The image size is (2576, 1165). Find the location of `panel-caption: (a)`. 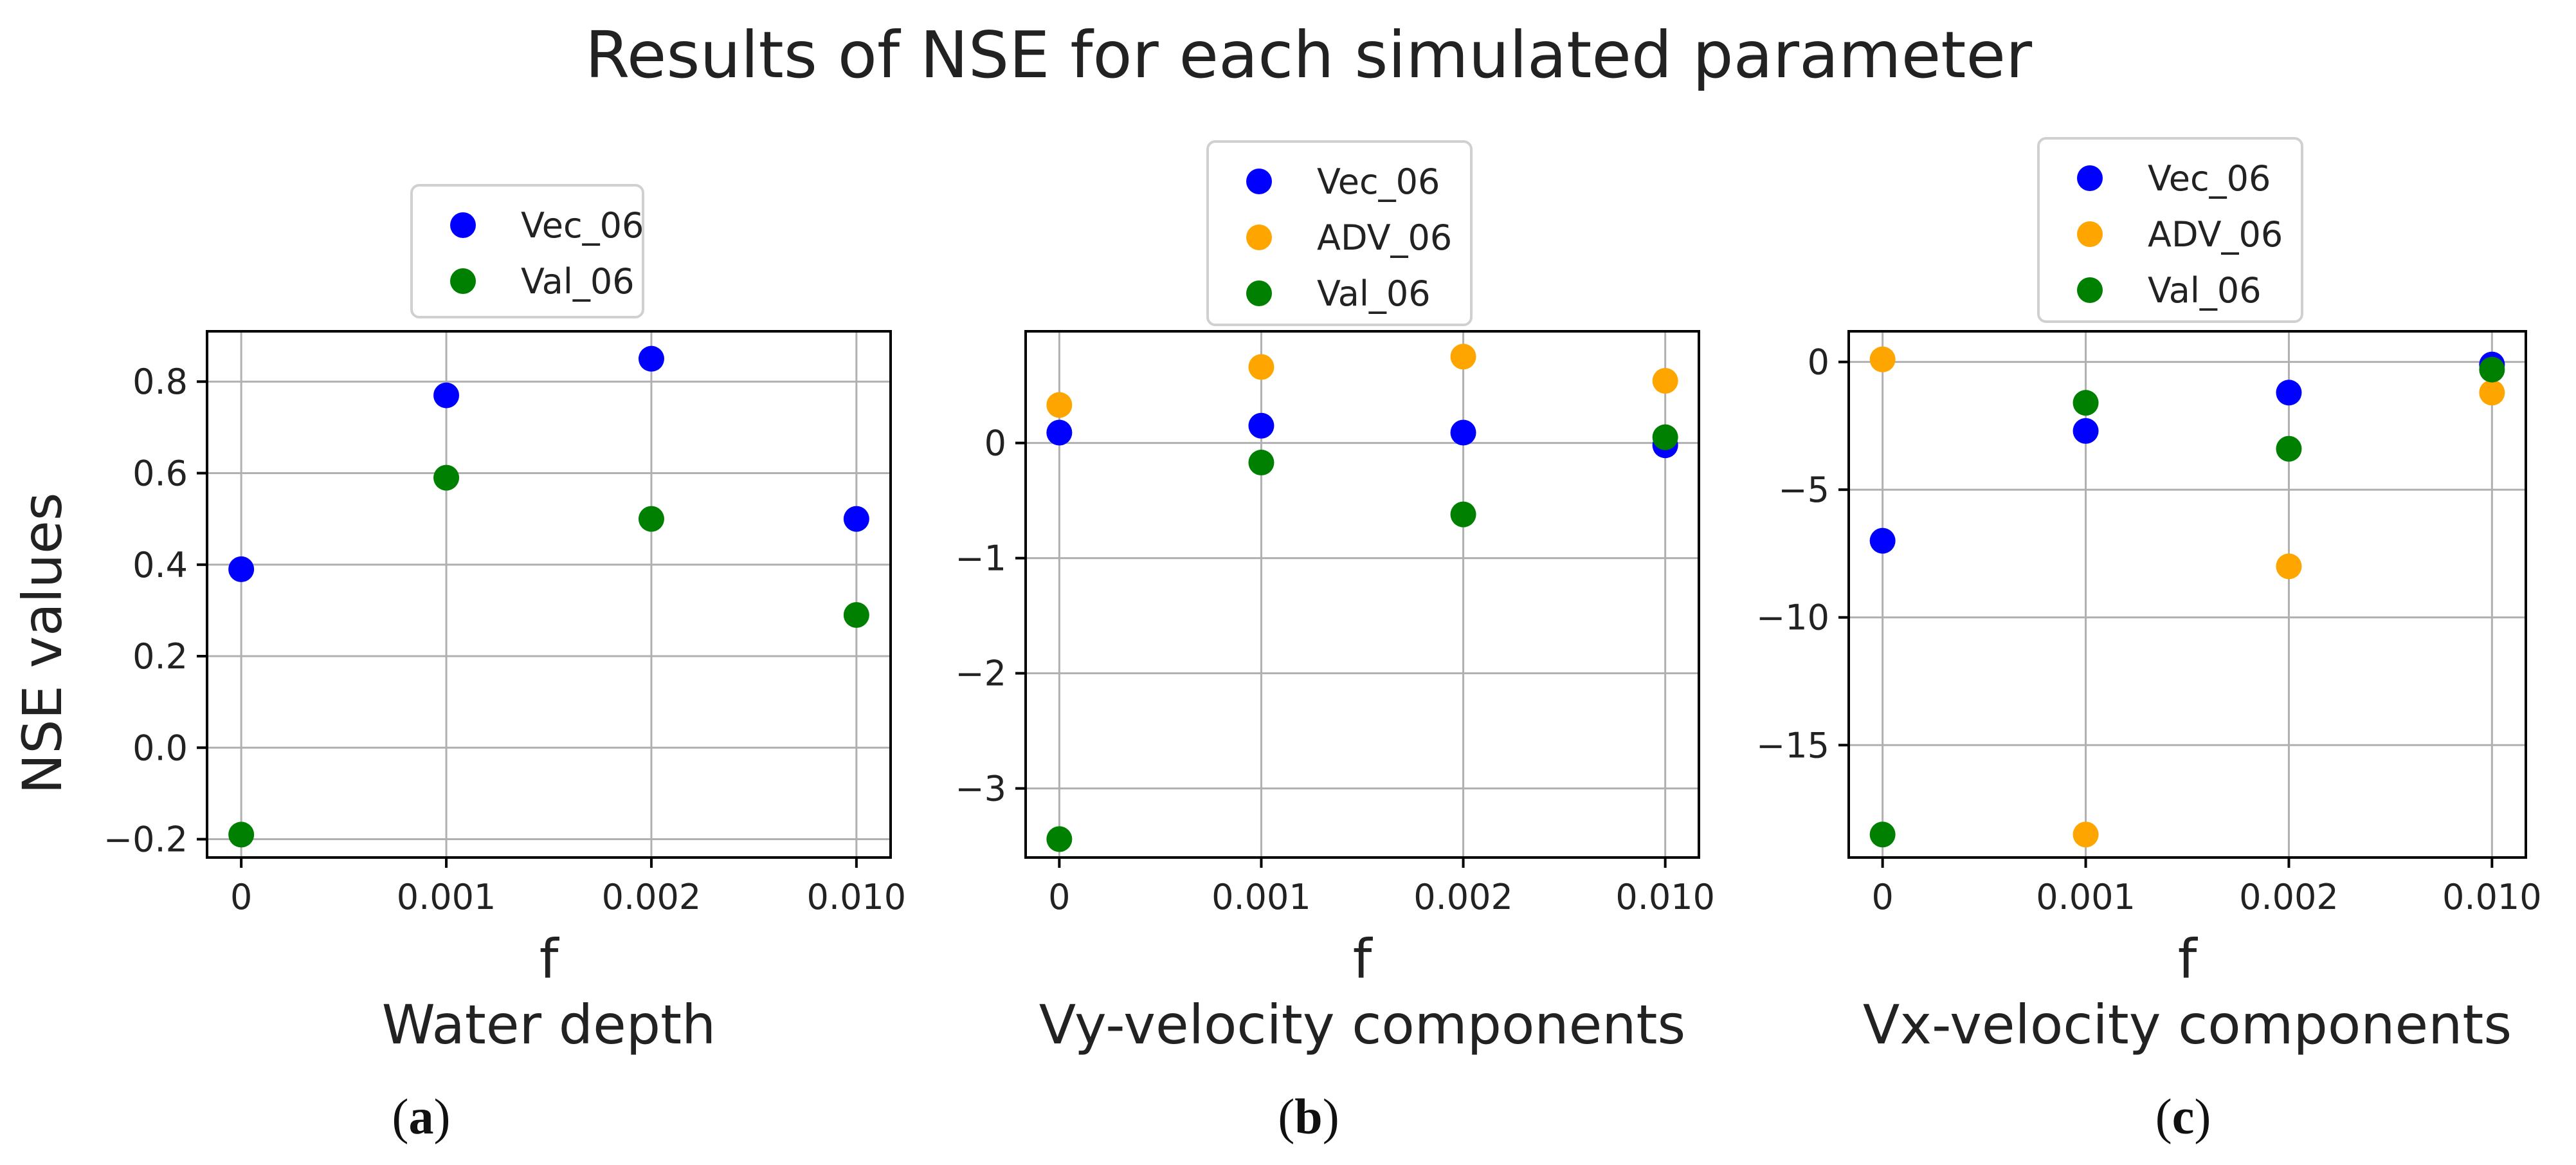

panel-caption: (a) is located at coordinates (421, 1116).